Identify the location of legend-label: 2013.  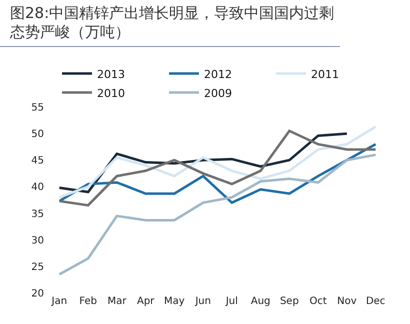
(111, 74).